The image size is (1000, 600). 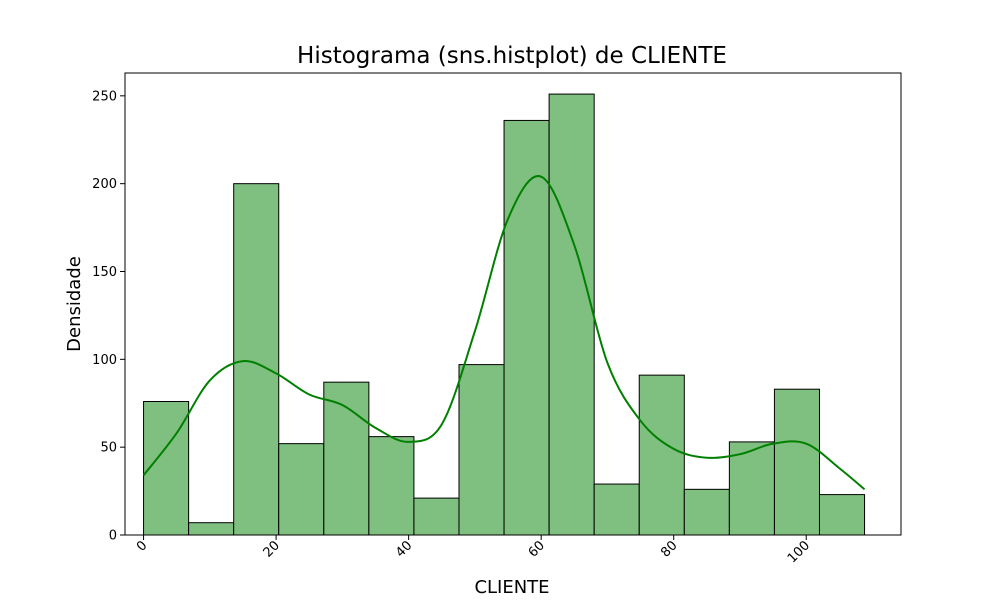 I want to click on y-tick-label: 250, so click(x=104, y=96).